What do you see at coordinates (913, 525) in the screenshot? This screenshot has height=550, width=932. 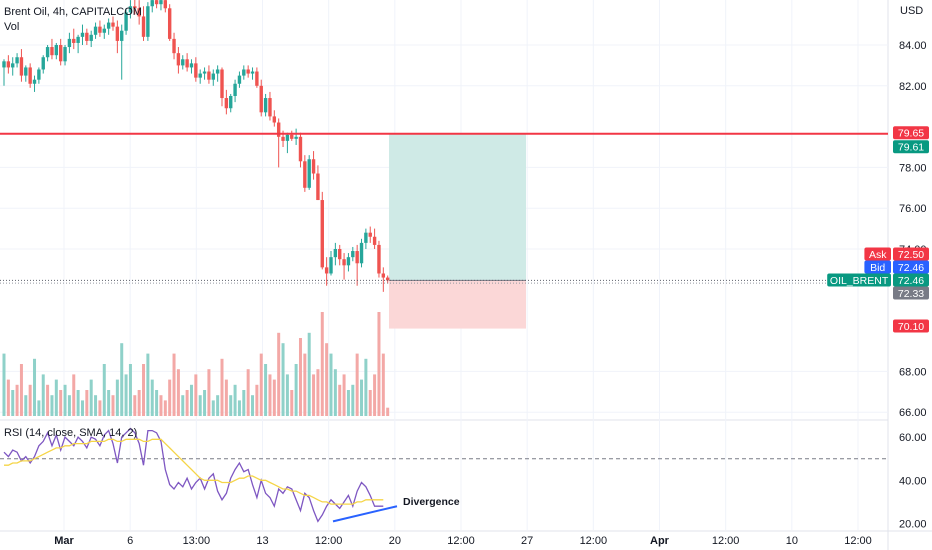 I see `rsi-tick-label: 20.00` at bounding box center [913, 525].